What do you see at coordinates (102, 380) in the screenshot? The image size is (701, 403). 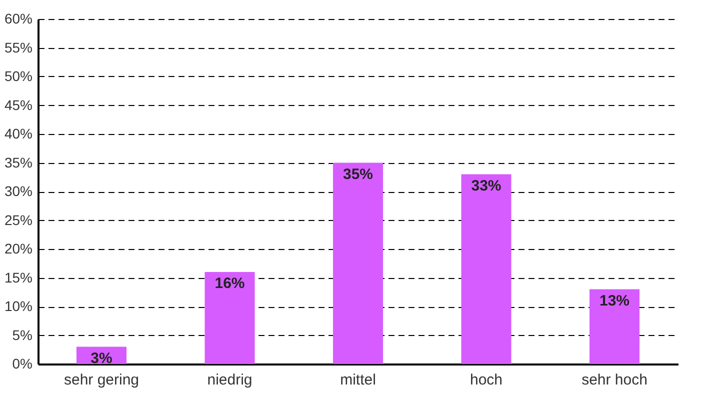 I see `x-tick-label: sehr gering` at bounding box center [102, 380].